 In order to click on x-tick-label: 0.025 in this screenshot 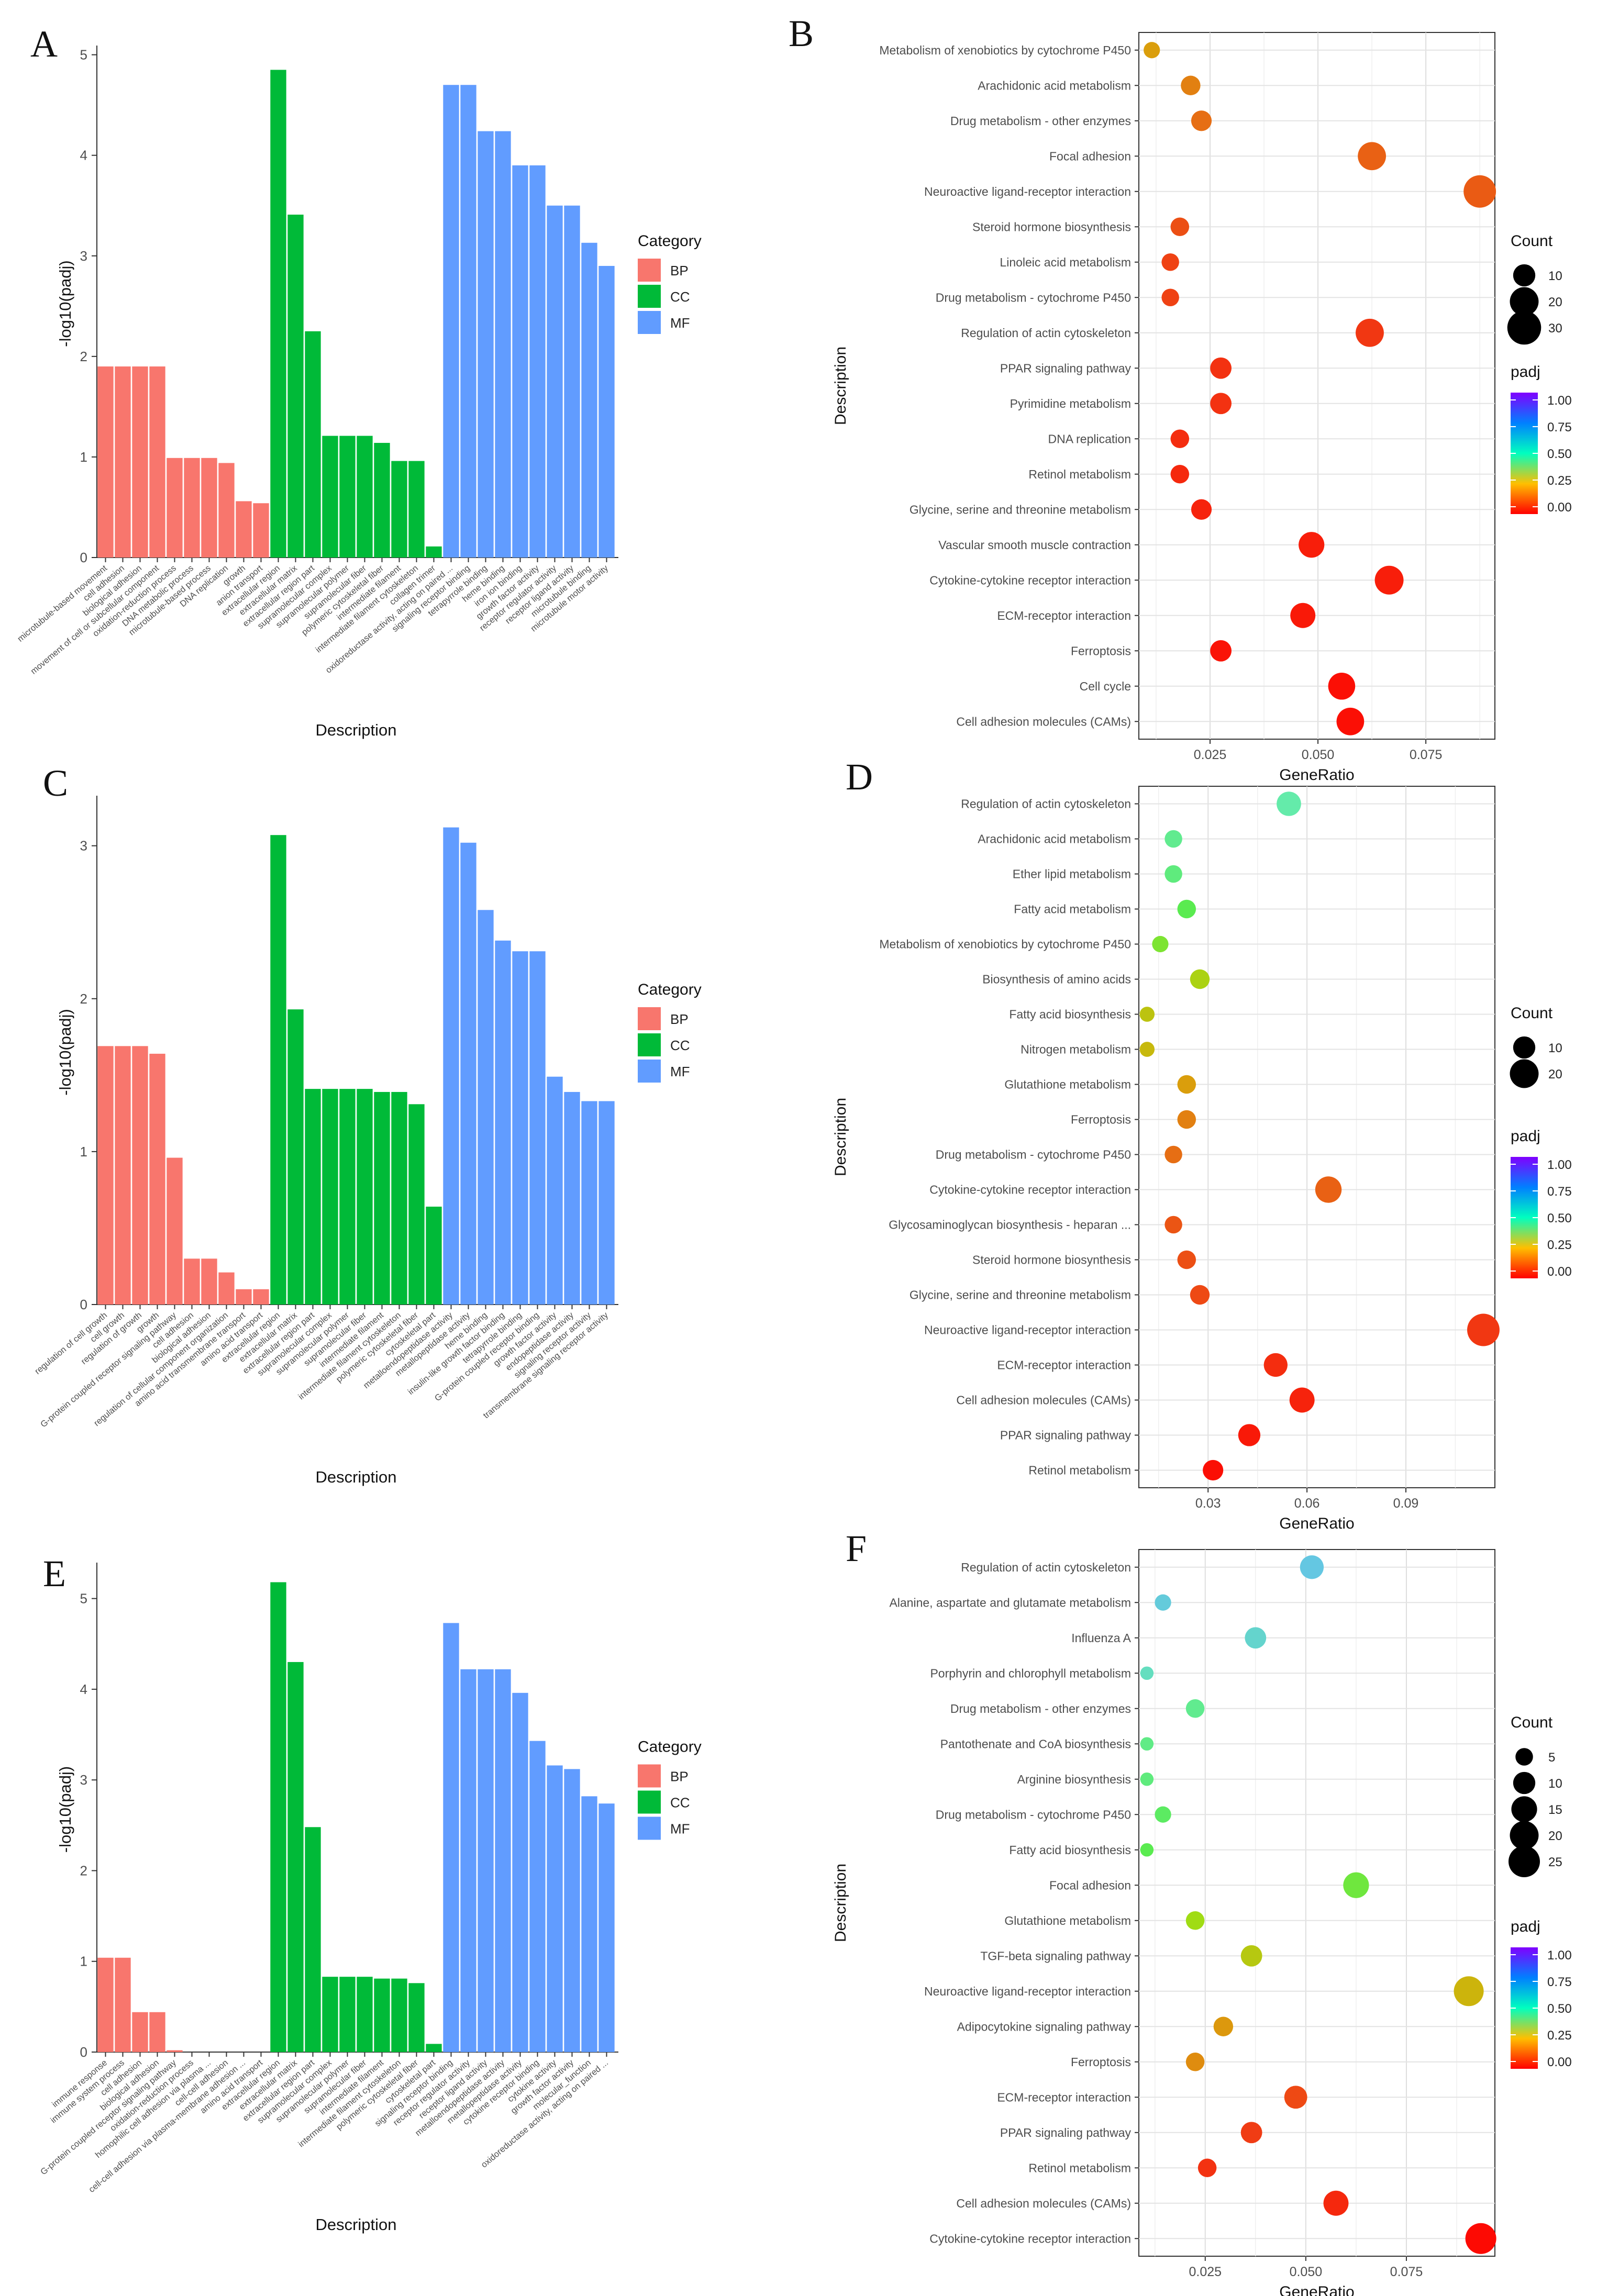, I will do `click(1210, 755)`.